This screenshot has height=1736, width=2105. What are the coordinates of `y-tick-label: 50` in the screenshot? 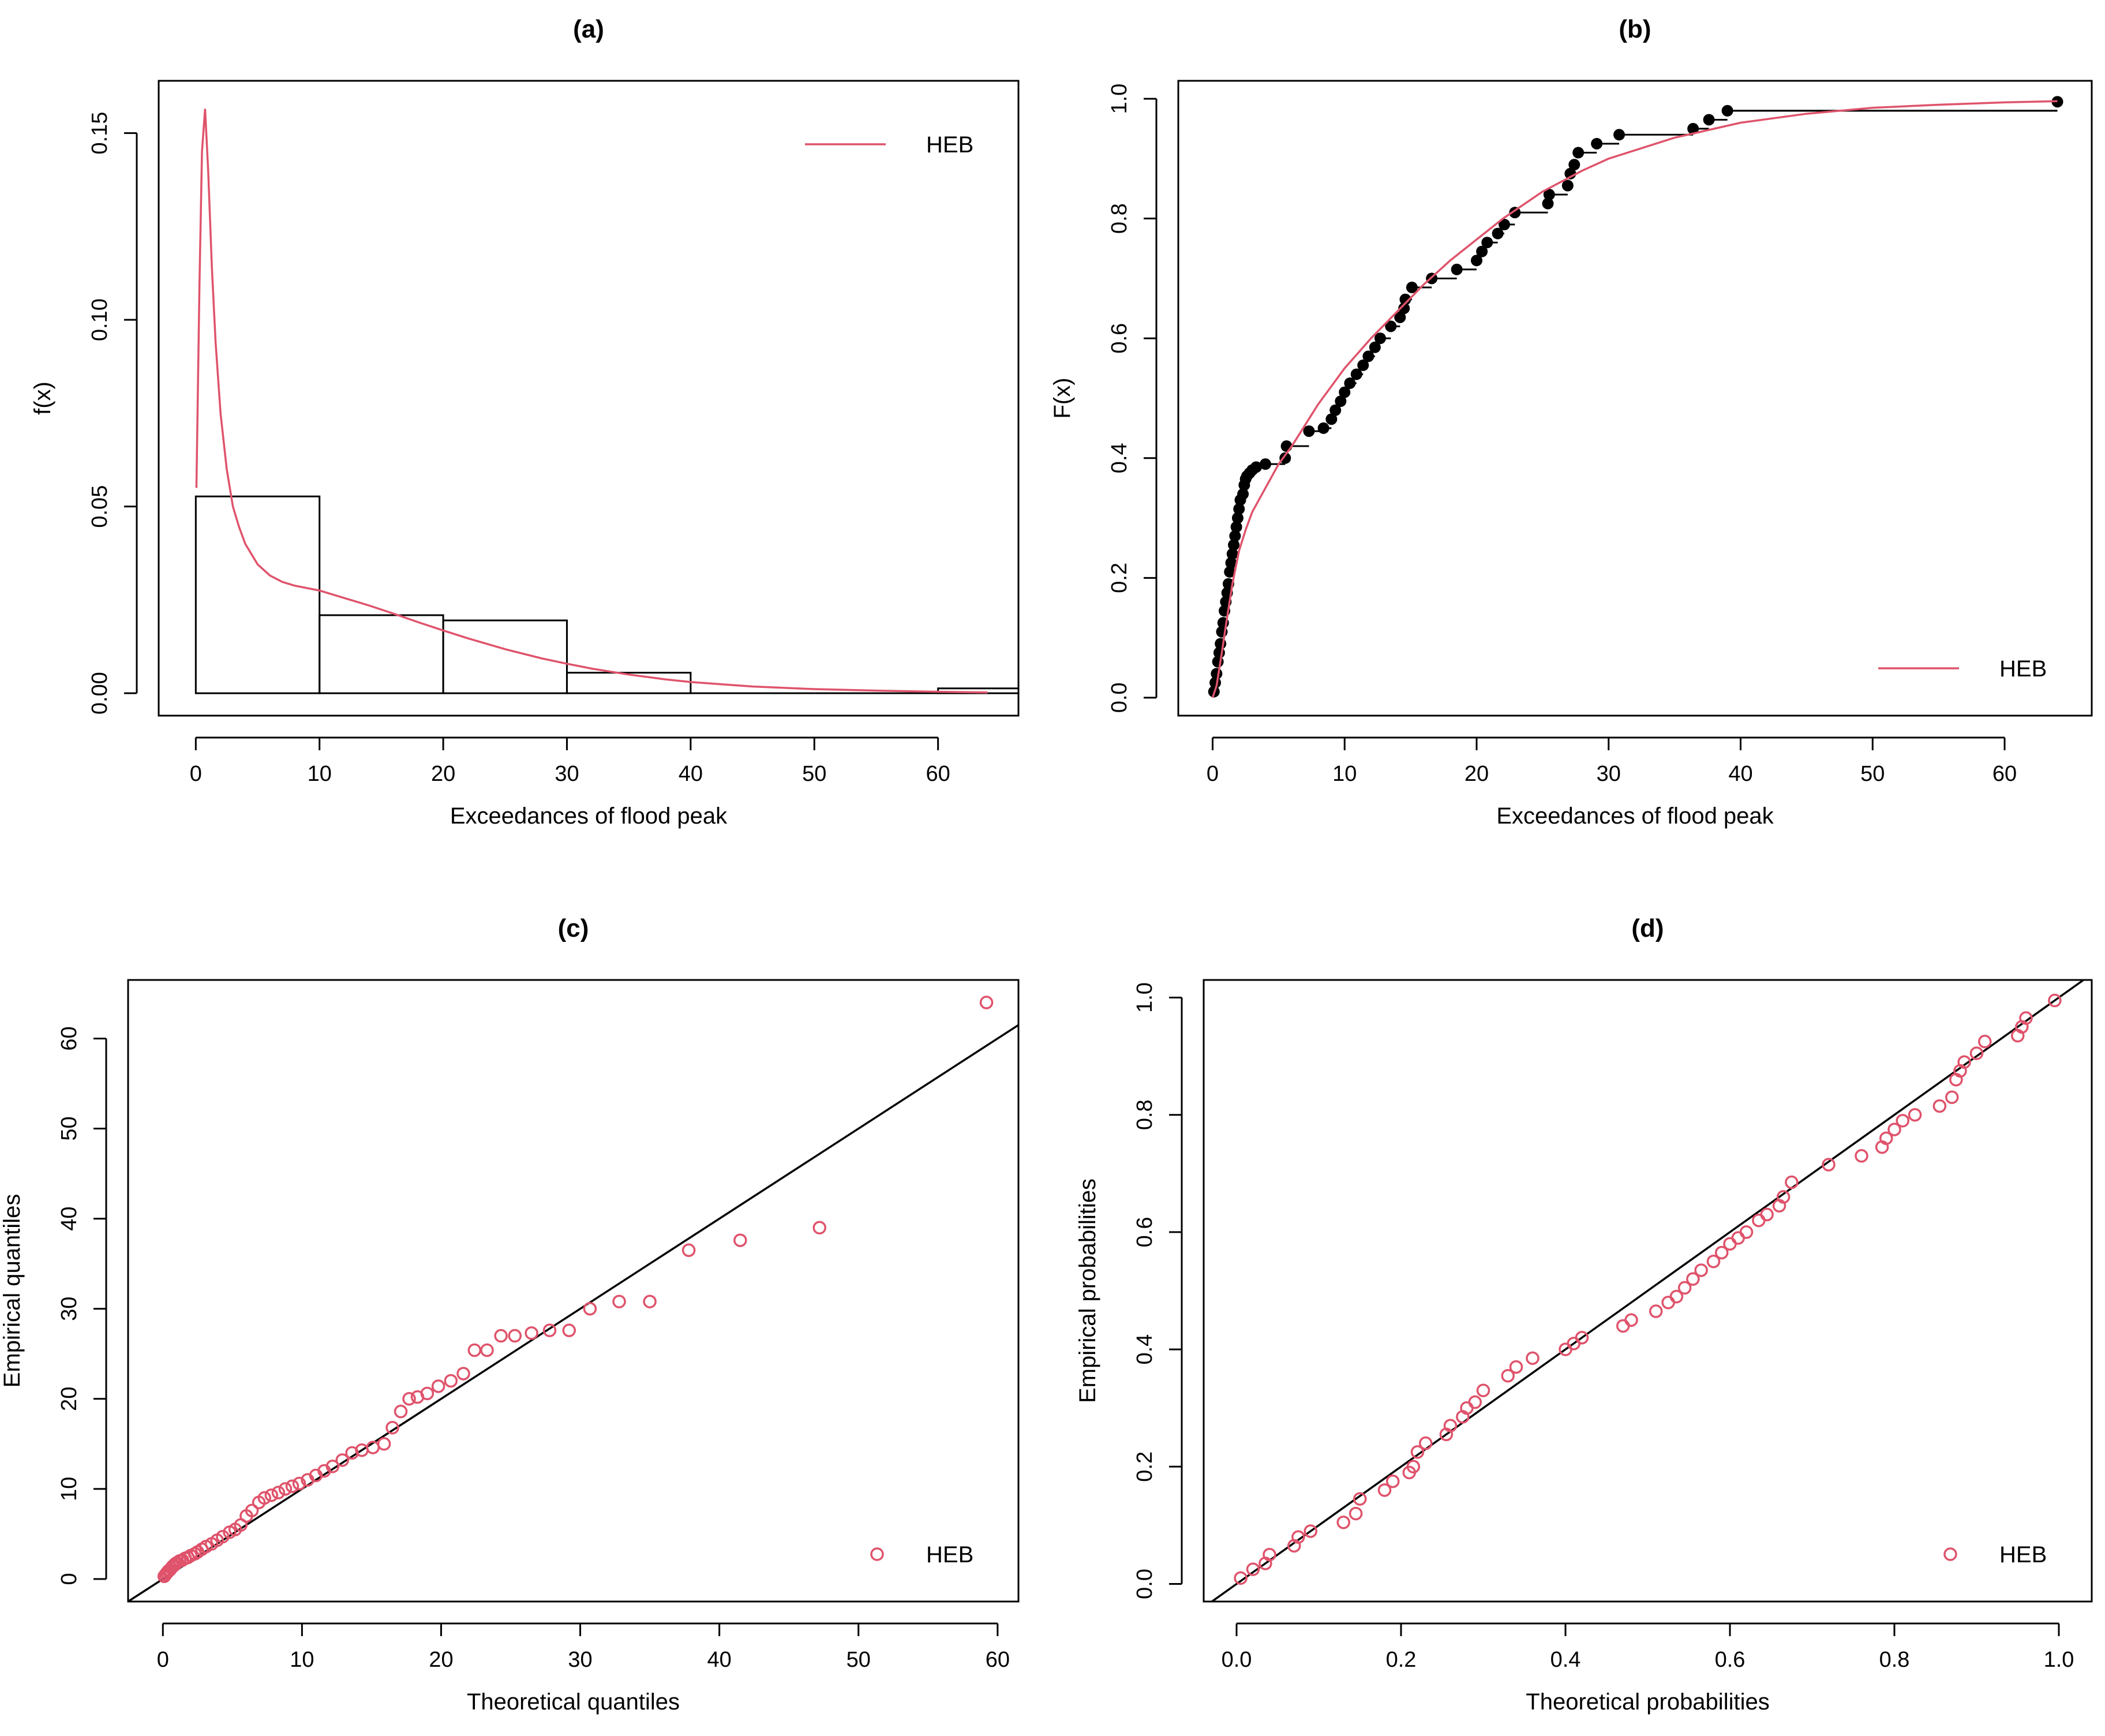 It's located at (69, 1128).